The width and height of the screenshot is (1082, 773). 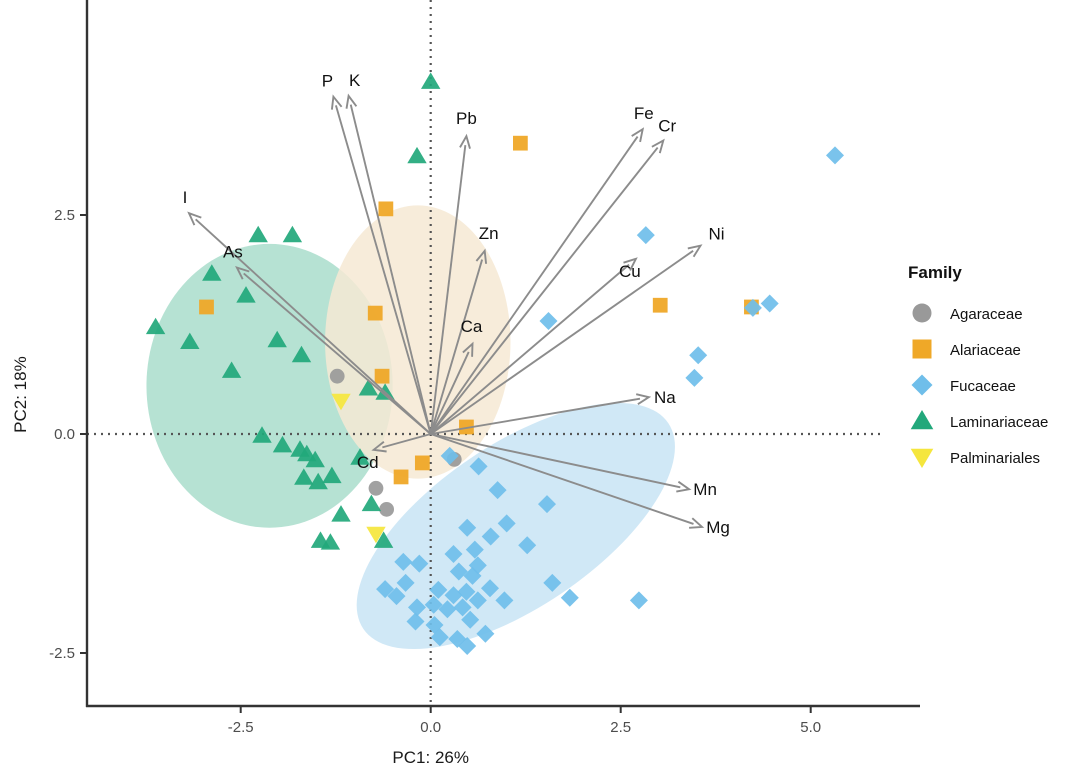 I want to click on loading-arrow-na: Na, so click(x=553, y=411).